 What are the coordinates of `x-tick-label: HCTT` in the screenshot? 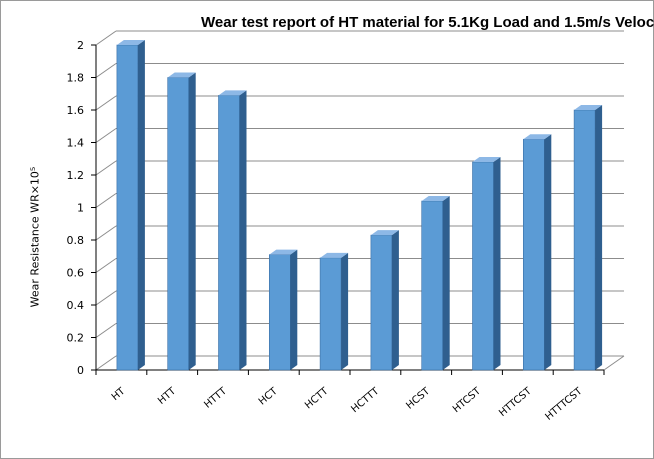 It's located at (317, 398).